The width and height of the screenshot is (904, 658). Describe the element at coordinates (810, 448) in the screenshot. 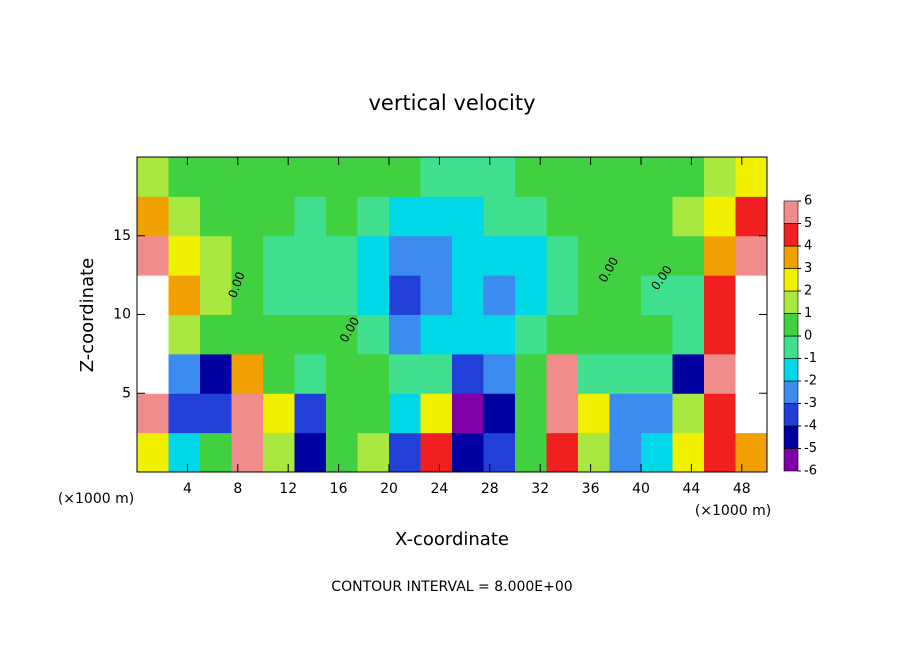

I see `colorbar-label: -5` at that location.